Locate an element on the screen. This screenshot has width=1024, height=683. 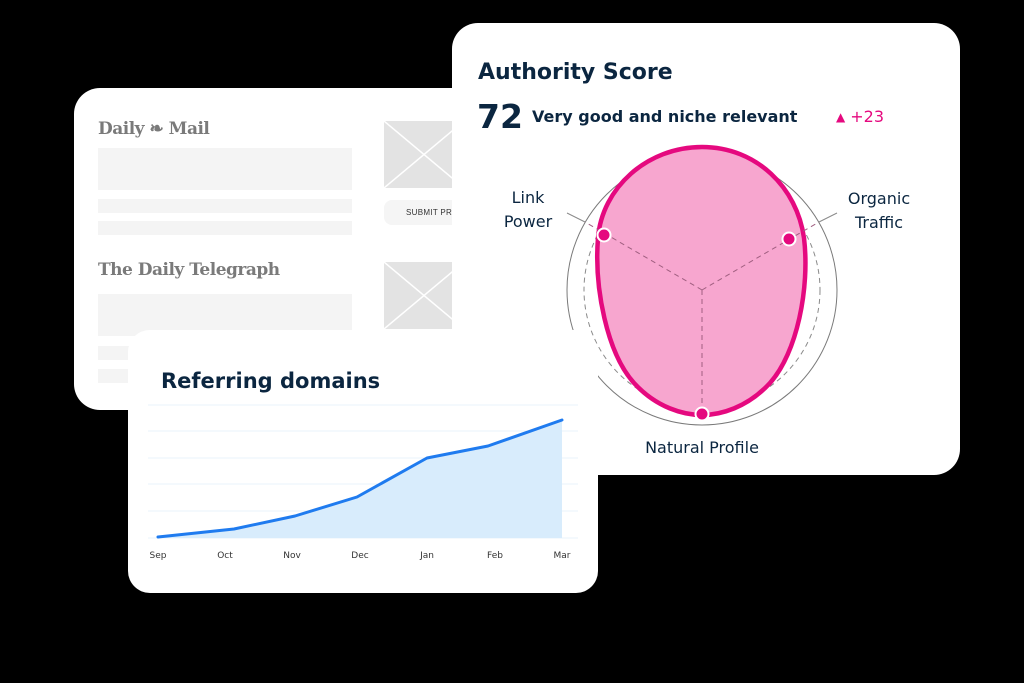
radar-shape is located at coordinates (701, 281).